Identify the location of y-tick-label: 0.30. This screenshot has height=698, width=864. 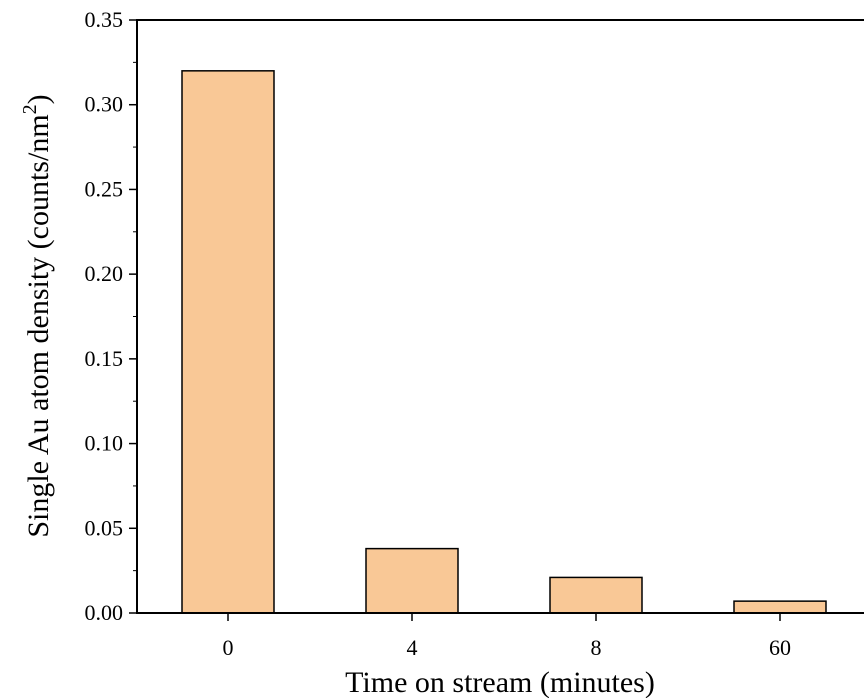
(104, 104).